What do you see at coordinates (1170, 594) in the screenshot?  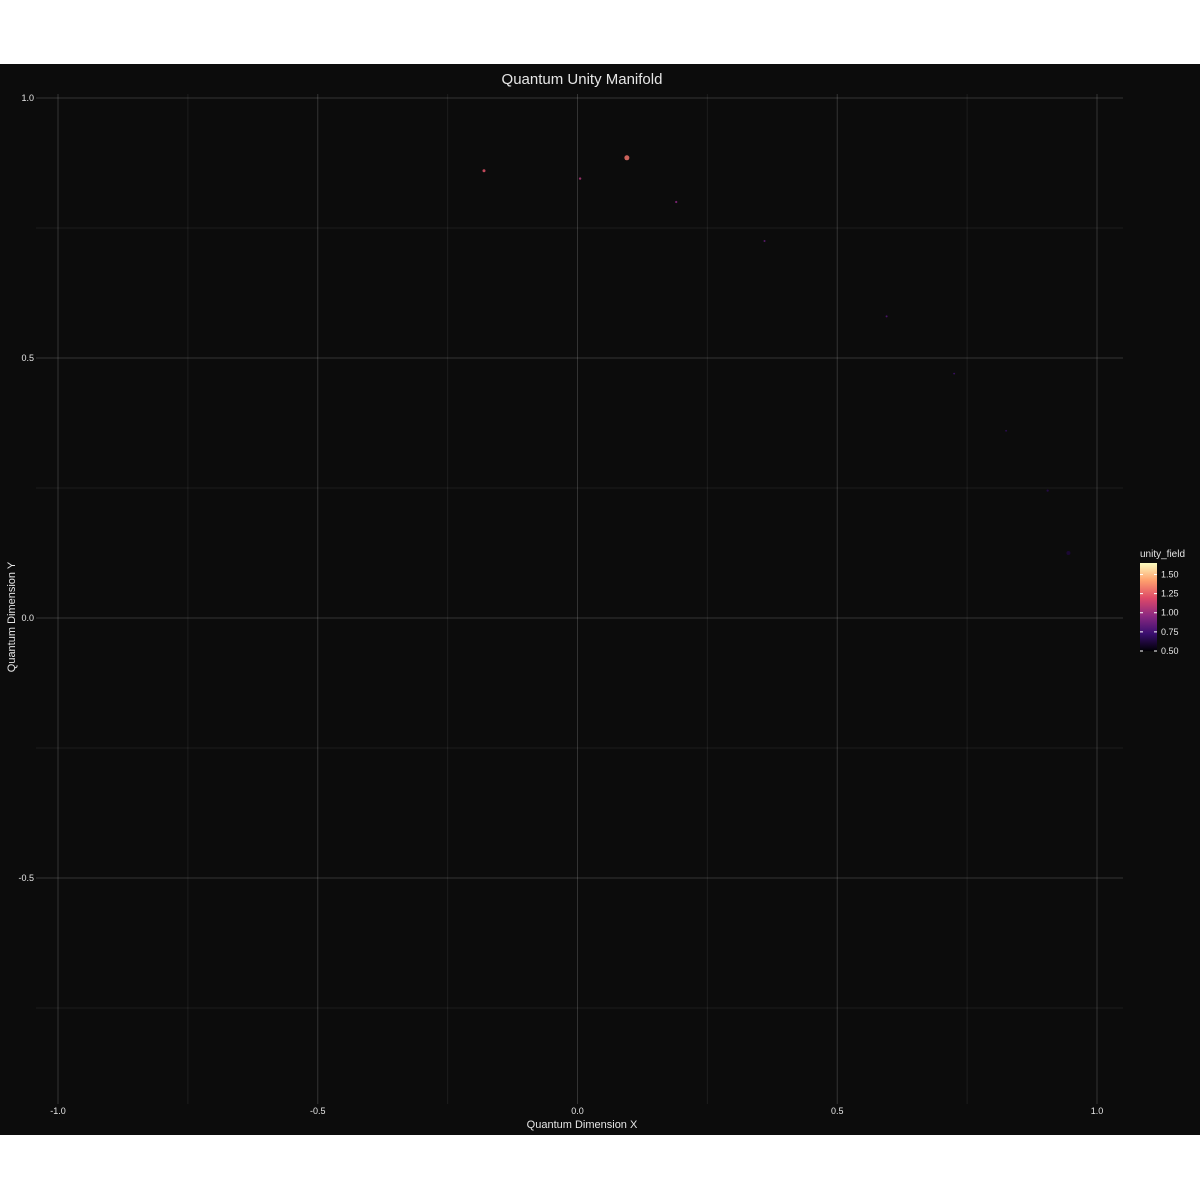 I see `legend-tick-label: 1.25` at bounding box center [1170, 594].